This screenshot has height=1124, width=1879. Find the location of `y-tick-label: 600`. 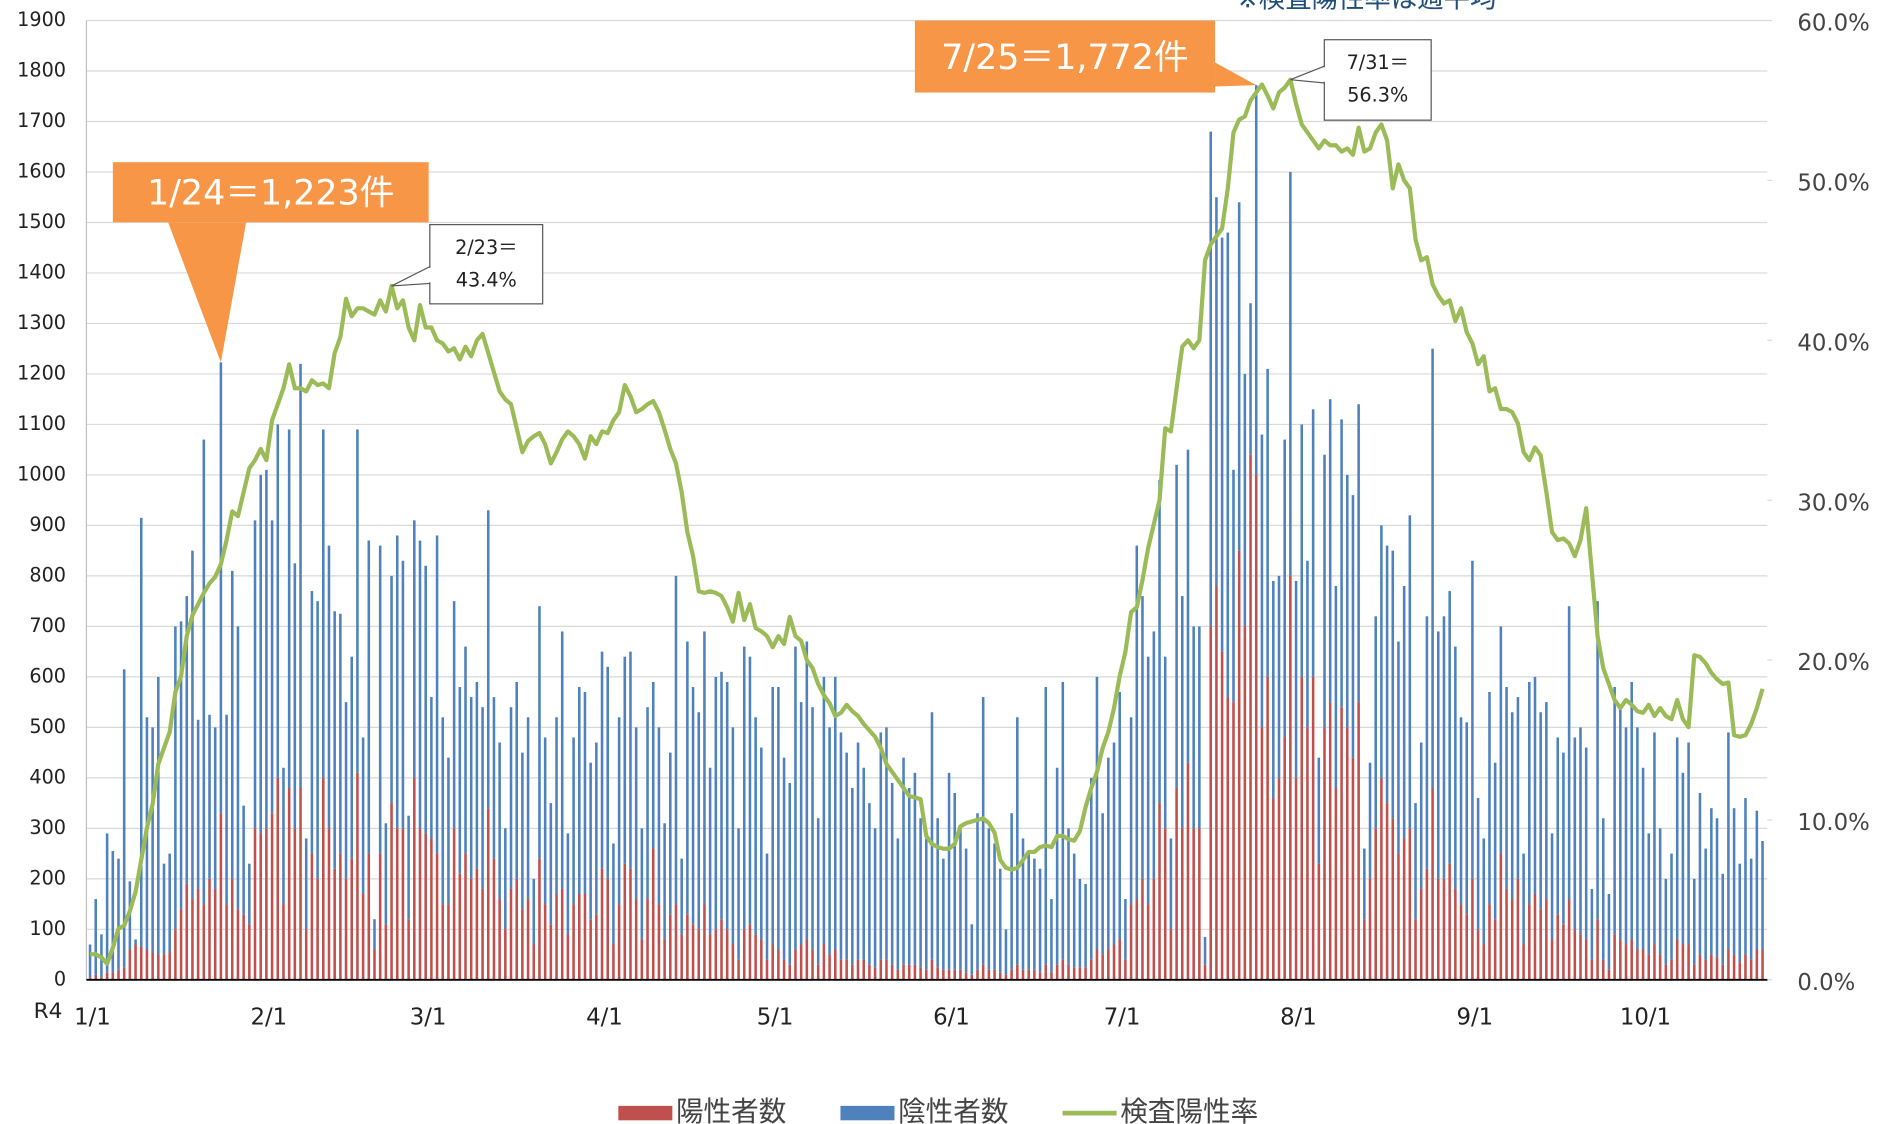

y-tick-label: 600 is located at coordinates (47, 675).